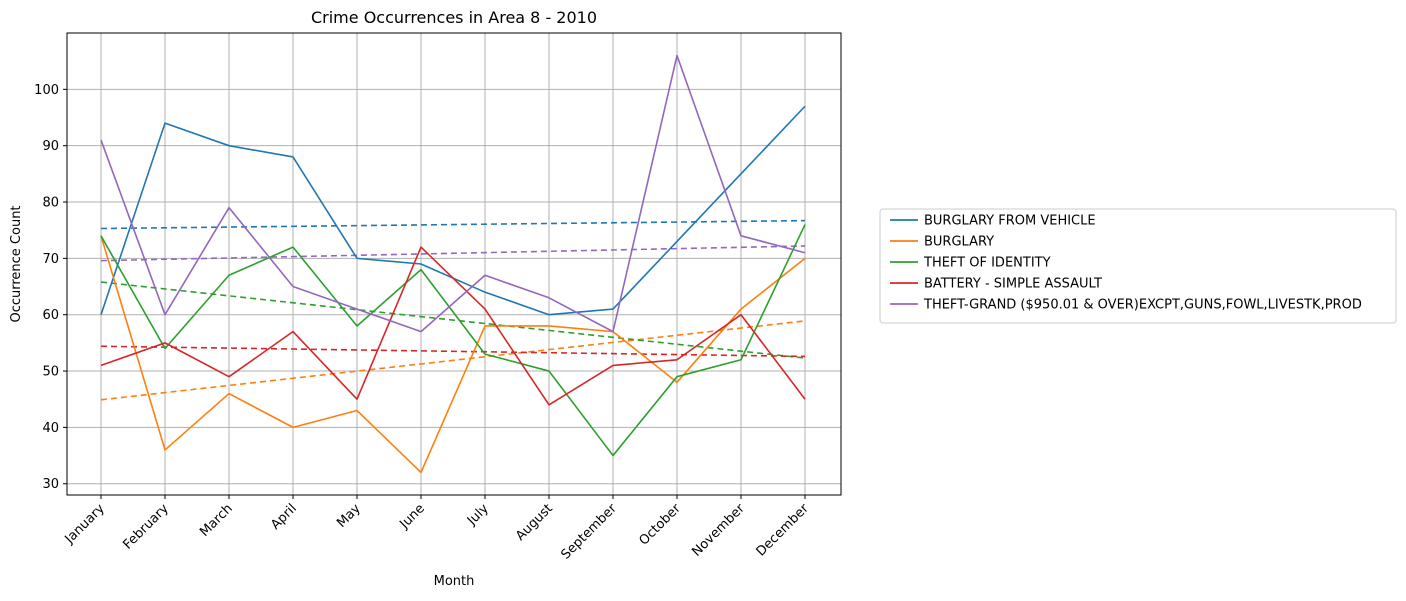 The height and width of the screenshot is (601, 1406). I want to click on series-line, so click(453, 326).